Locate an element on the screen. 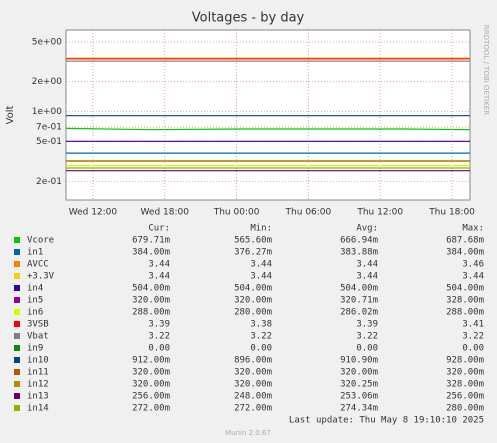 The height and width of the screenshot is (443, 497). legend-stat: 565.60m is located at coordinates (253, 241).